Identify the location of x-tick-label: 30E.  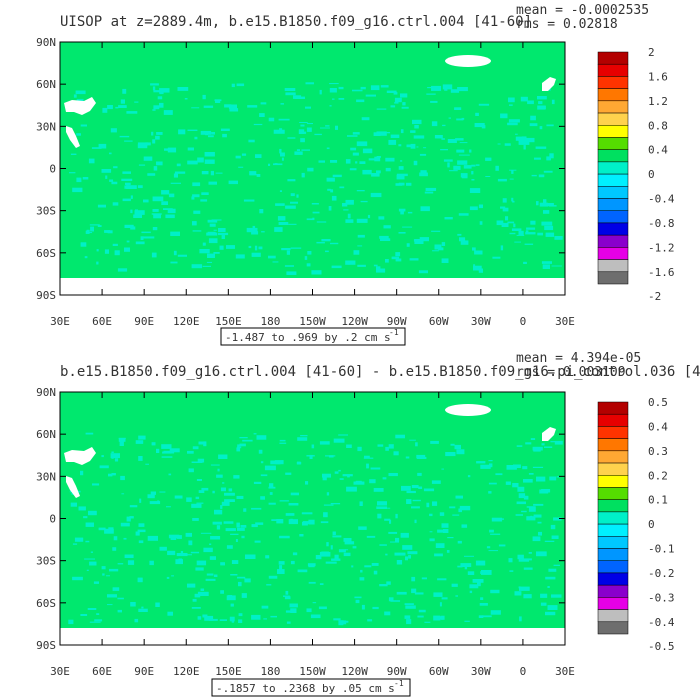
(60, 671).